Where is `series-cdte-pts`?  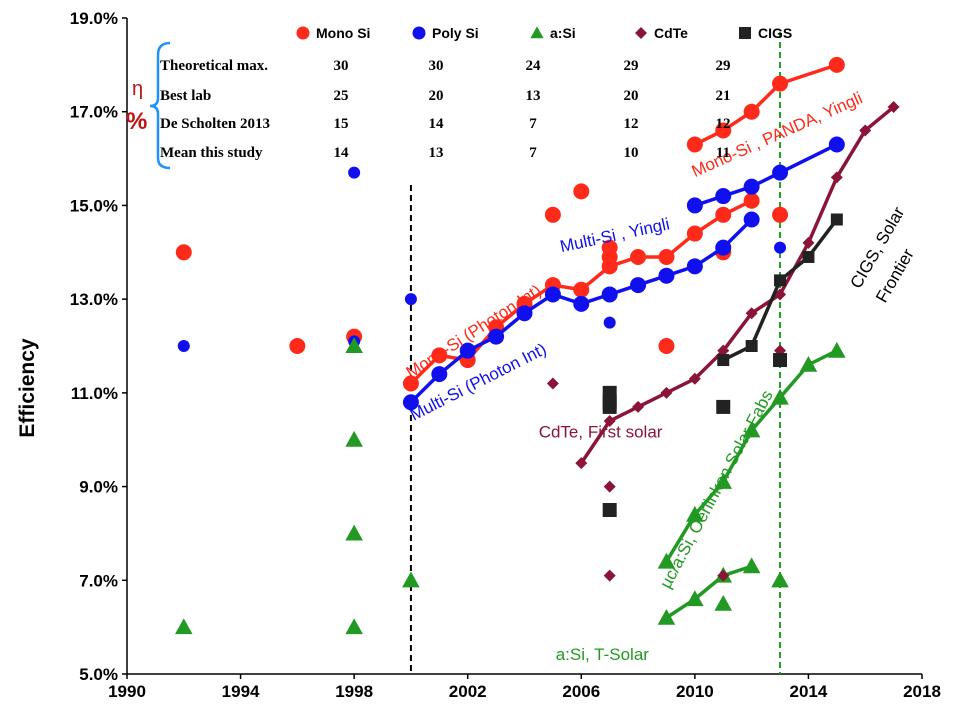 series-cdte-pts is located at coordinates (666, 463).